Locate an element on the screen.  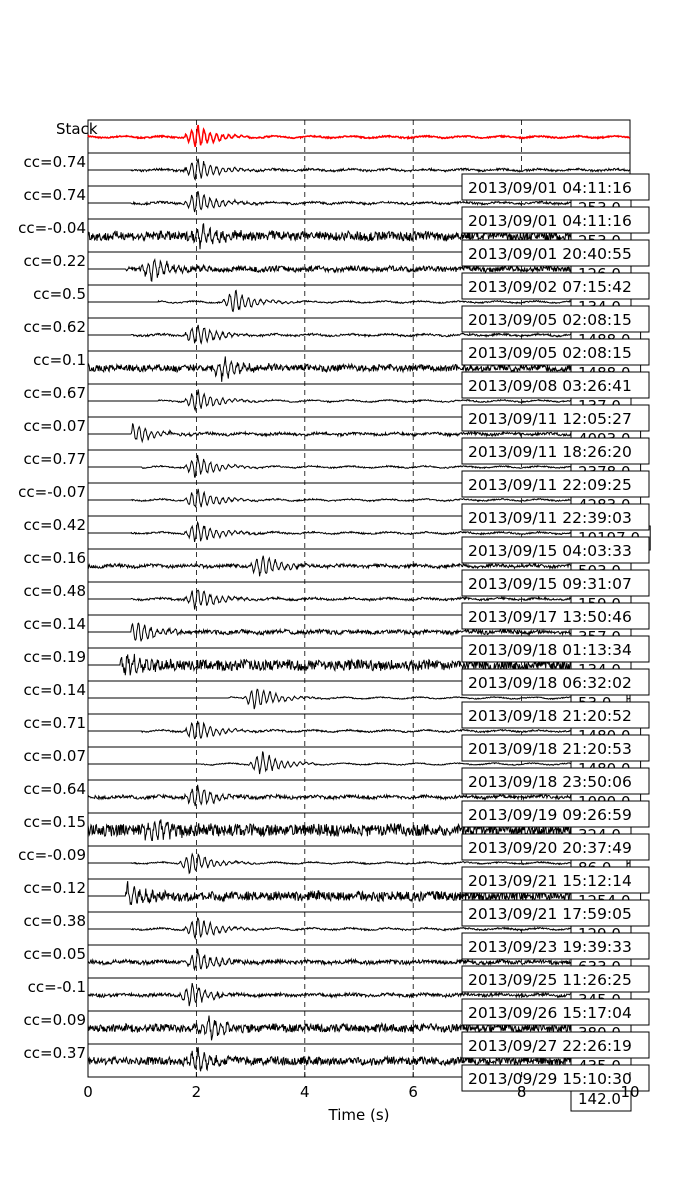
x-tick-label: 2 is located at coordinates (197, 1092).